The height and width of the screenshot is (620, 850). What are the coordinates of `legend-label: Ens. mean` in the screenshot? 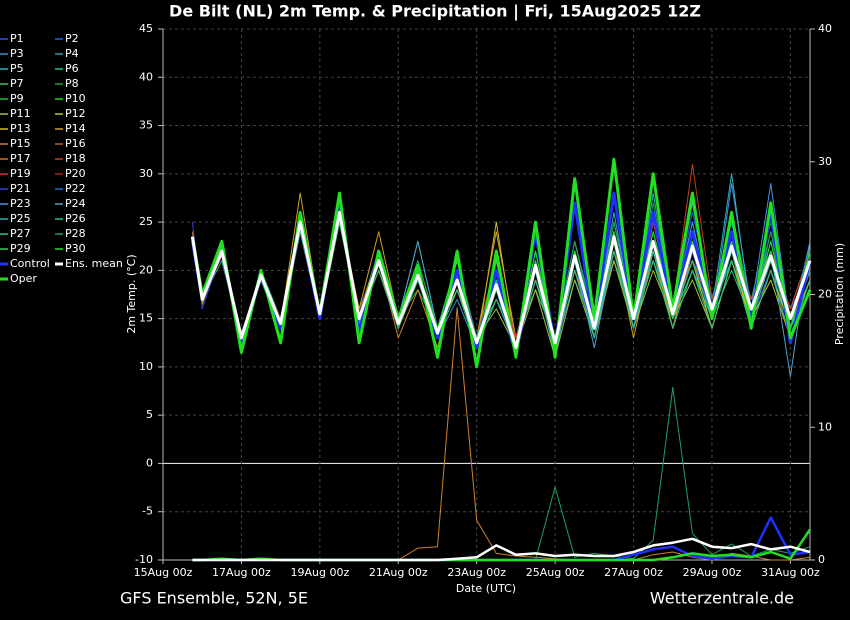 It's located at (94, 263).